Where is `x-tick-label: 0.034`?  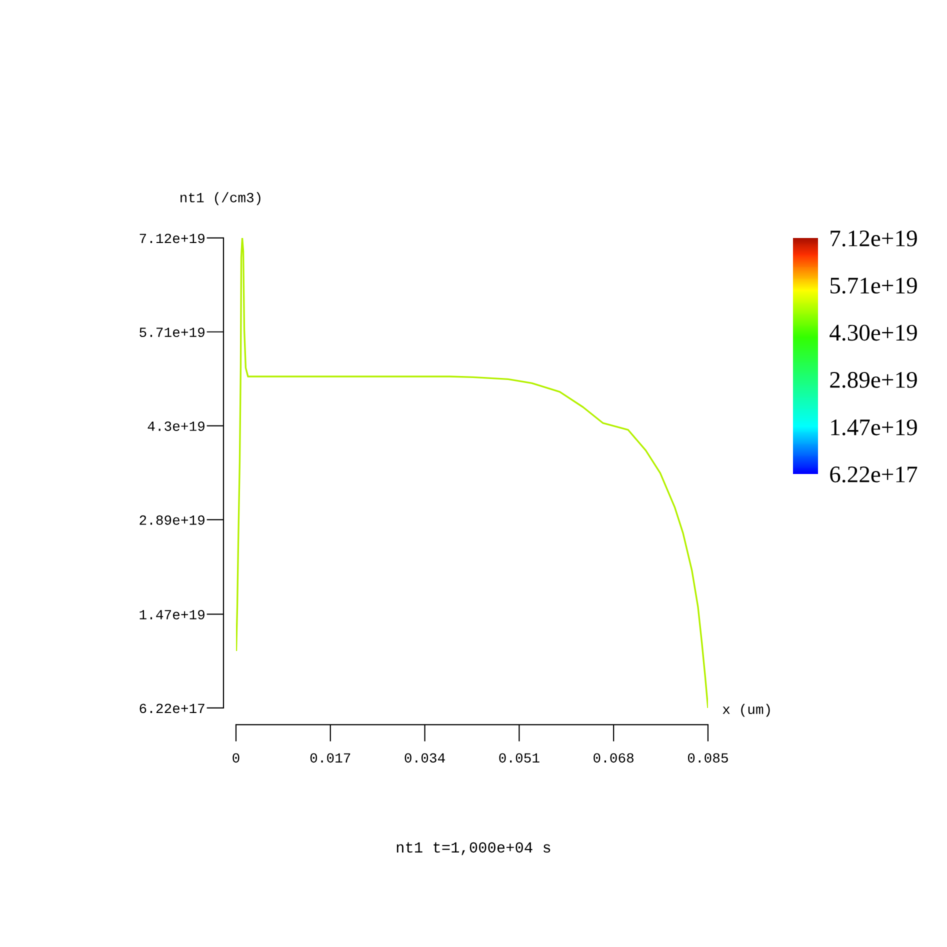 x-tick-label: 0.034 is located at coordinates (424, 758).